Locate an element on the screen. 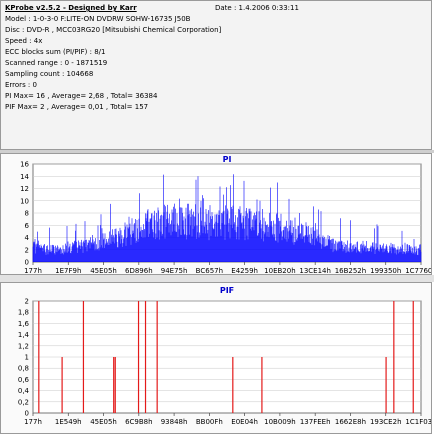 The height and width of the screenshot is (437, 434). x-tick-label: 137FEEh is located at coordinates (315, 422).